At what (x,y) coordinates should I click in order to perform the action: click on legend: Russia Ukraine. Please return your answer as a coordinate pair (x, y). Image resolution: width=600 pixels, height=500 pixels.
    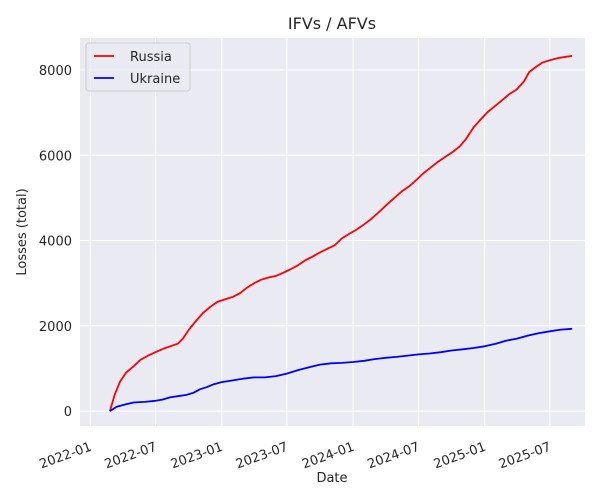
    Looking at the image, I should click on (138, 67).